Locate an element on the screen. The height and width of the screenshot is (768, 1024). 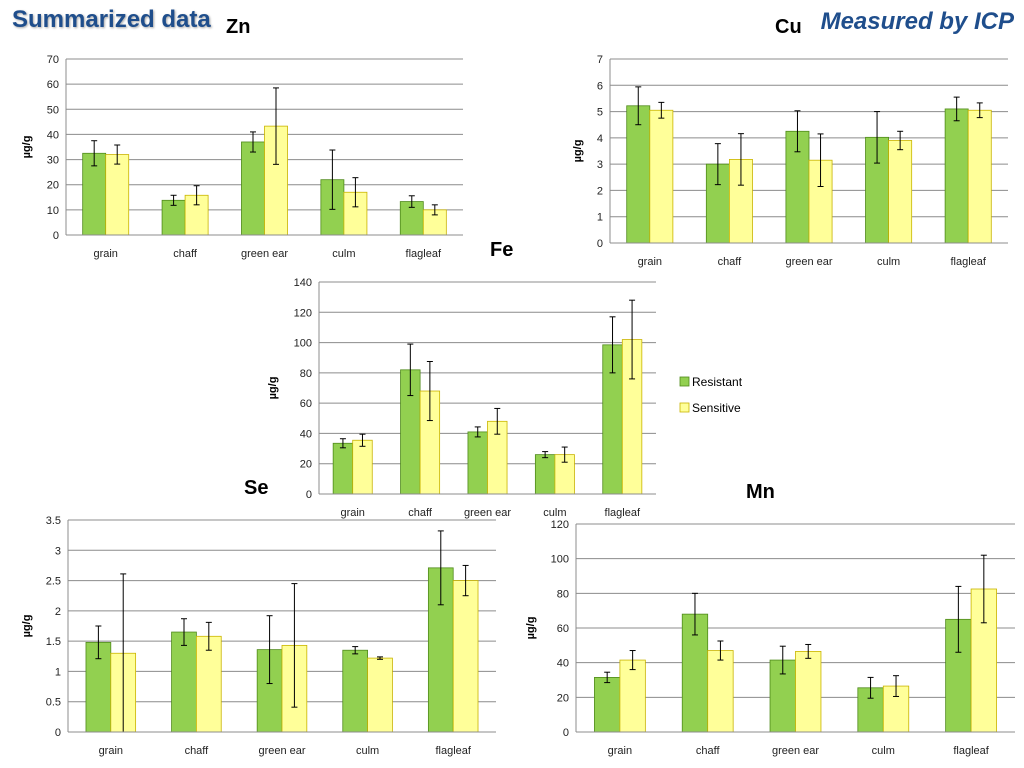
cu-ytick-label: 1 is located at coordinates (600, 218).